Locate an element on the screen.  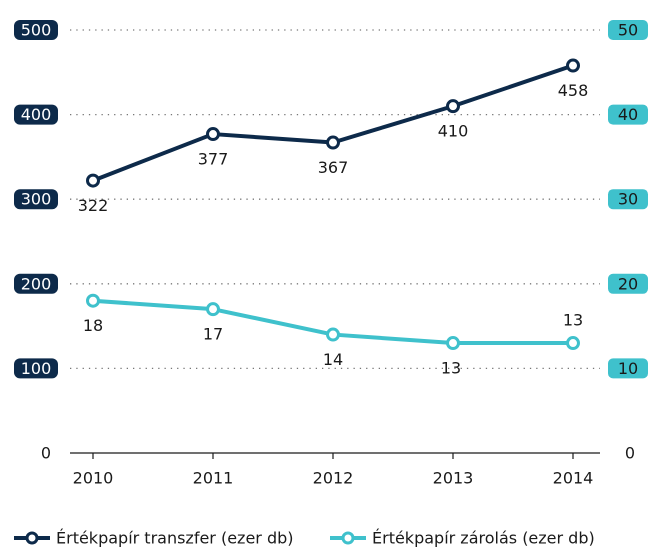
y2-tick-label: 10 is located at coordinates (628, 368).